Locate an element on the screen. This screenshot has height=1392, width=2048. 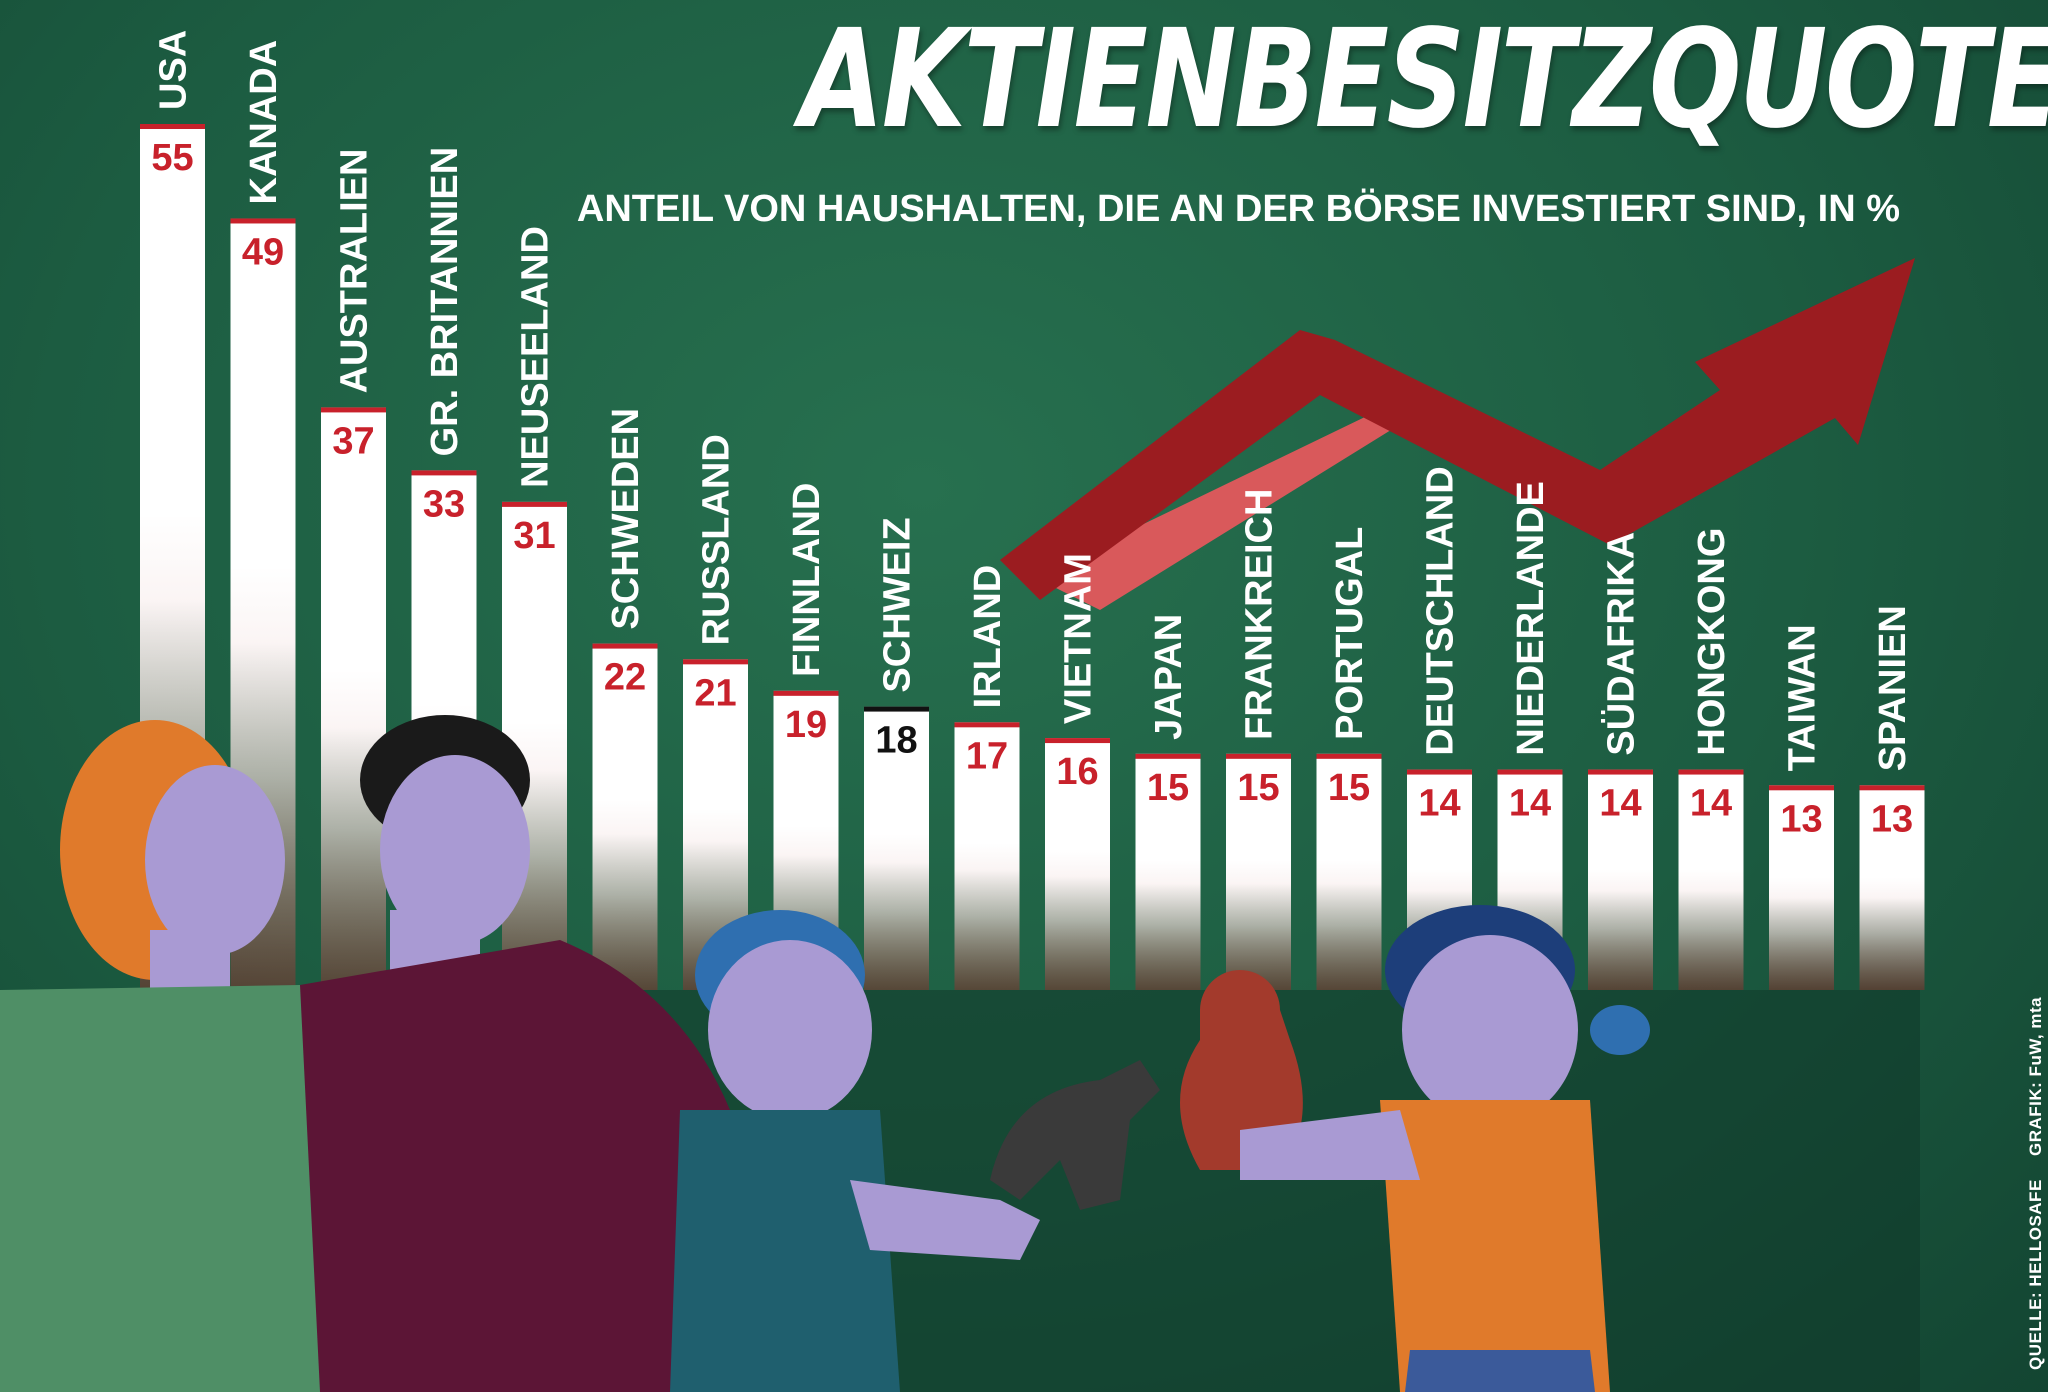
country-label: DEUTSCHLAND is located at coordinates (1441, 610).